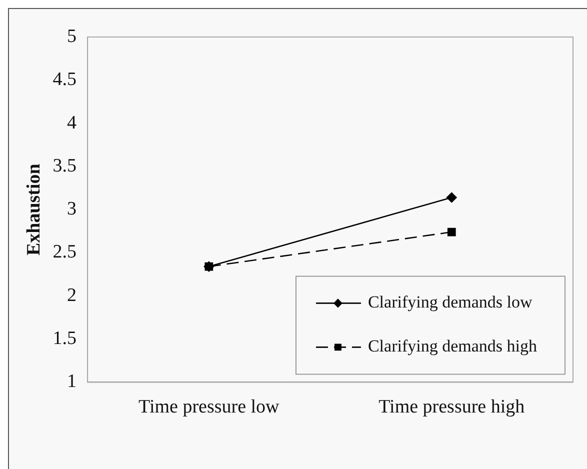 The height and width of the screenshot is (469, 587). I want to click on legend-label: Clarifying demands high, so click(453, 346).